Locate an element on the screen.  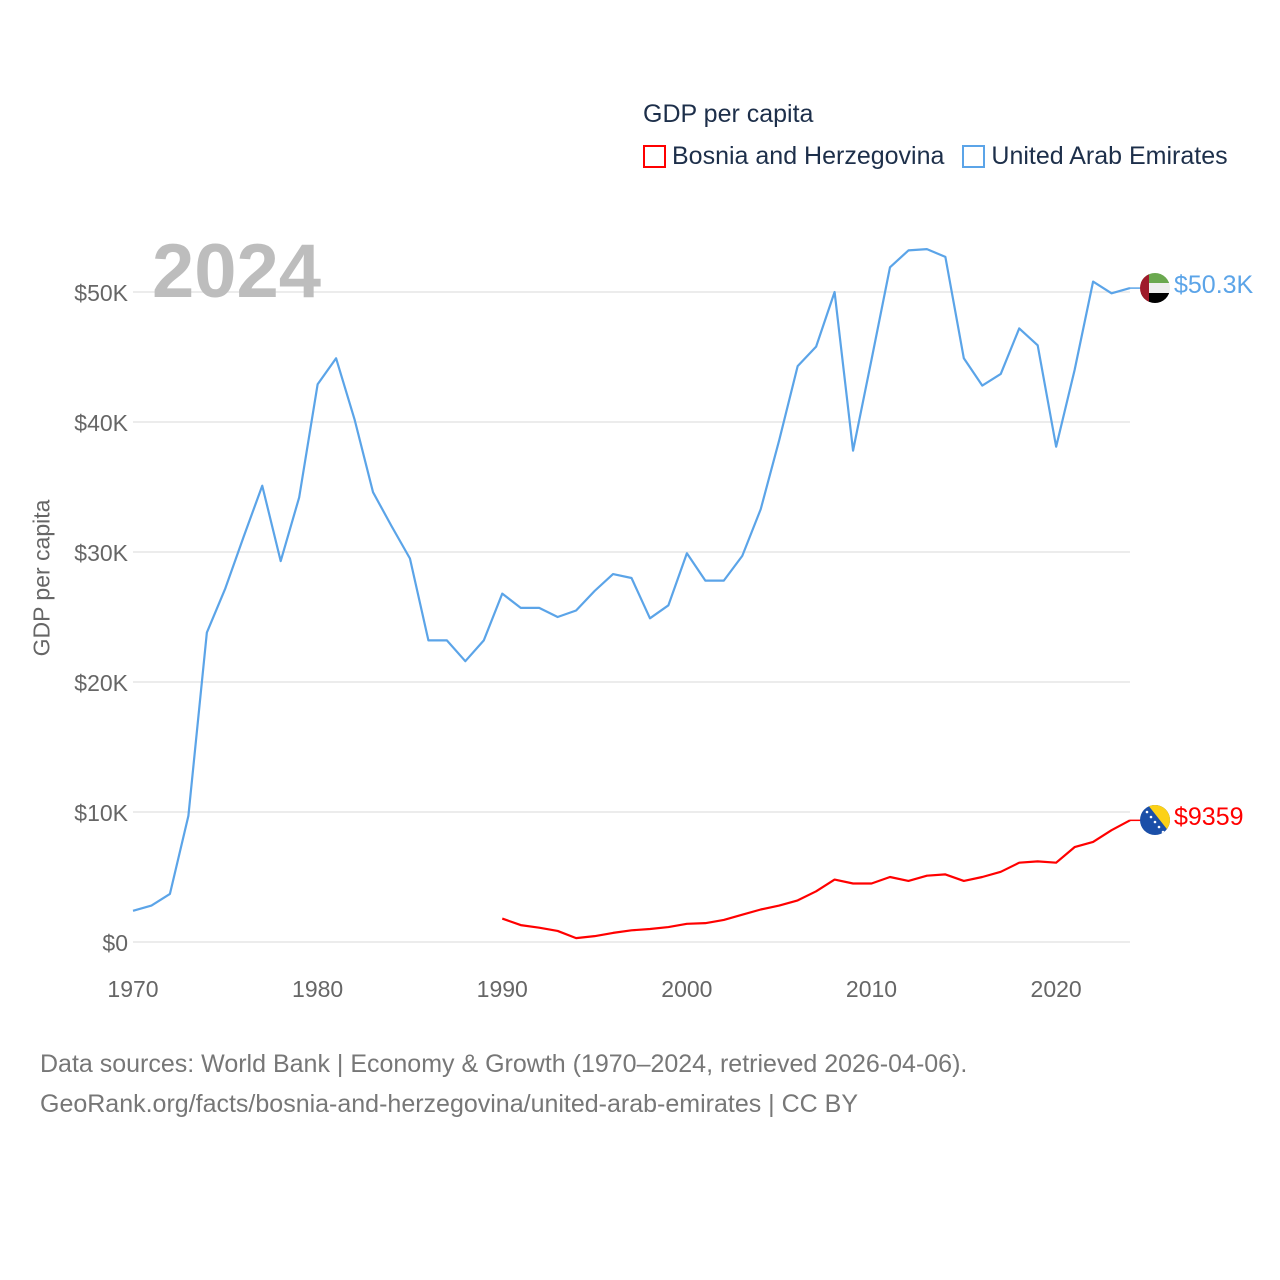
y-tick-label: $40K is located at coordinates (101, 423).